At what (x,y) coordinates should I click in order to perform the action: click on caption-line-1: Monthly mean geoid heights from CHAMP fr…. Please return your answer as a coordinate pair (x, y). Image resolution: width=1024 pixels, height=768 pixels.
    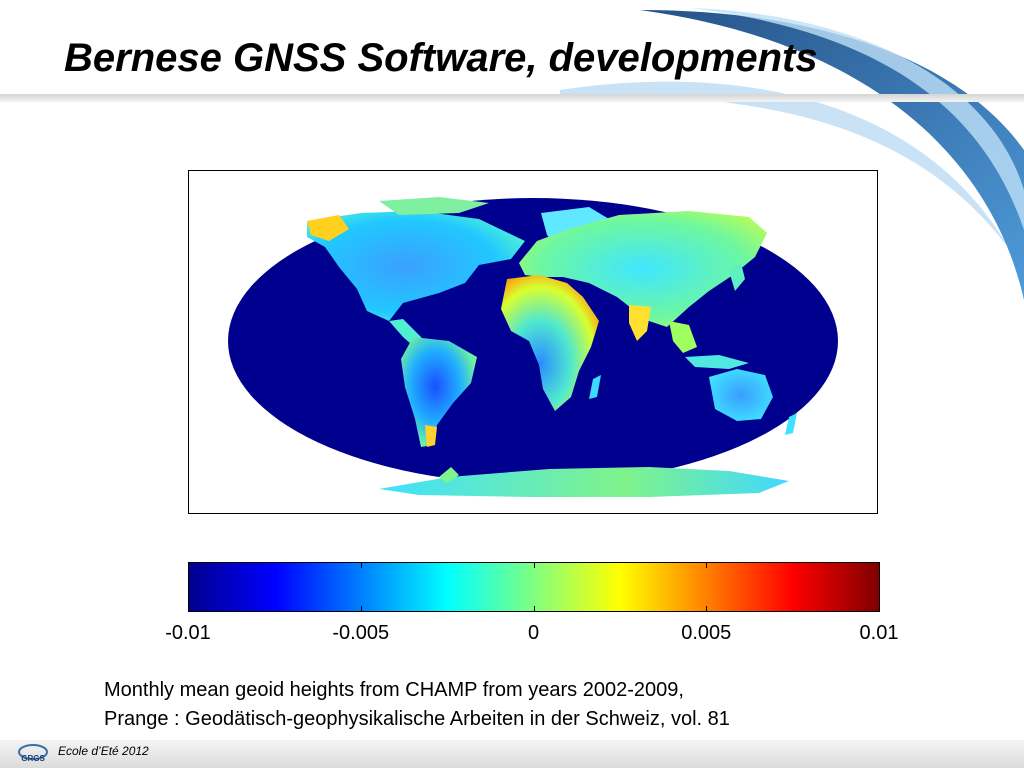
    Looking at the image, I should click on (394, 690).